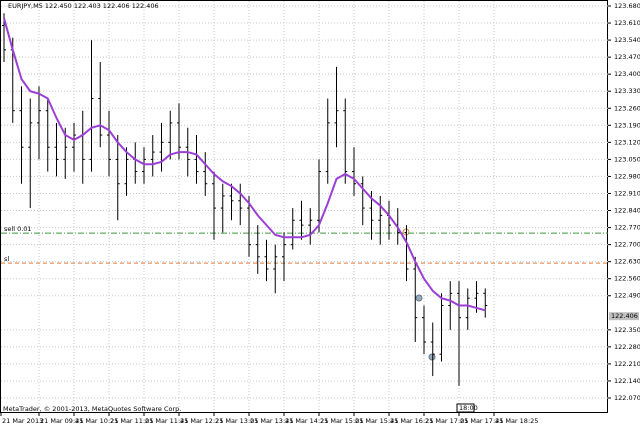 This screenshot has width=640, height=427. What do you see at coordinates (627, 347) in the screenshot?
I see `y-tick-label: 122.280` at bounding box center [627, 347].